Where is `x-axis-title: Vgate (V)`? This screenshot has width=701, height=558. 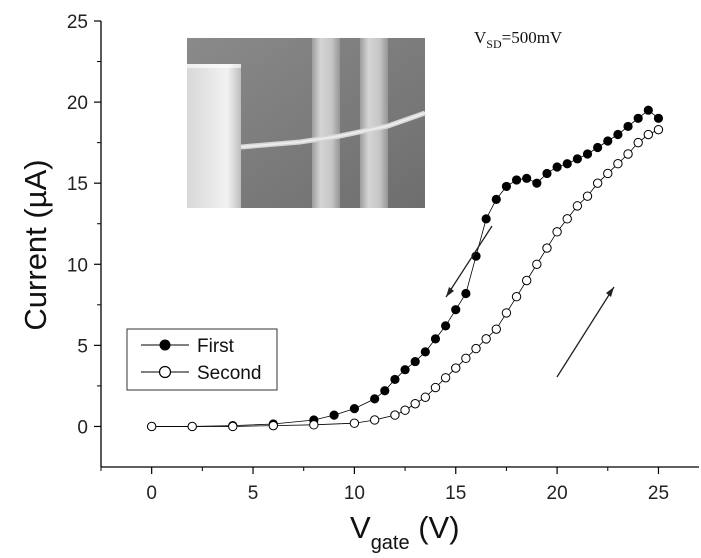
x-axis-title: Vgate (V) is located at coordinates (405, 532).